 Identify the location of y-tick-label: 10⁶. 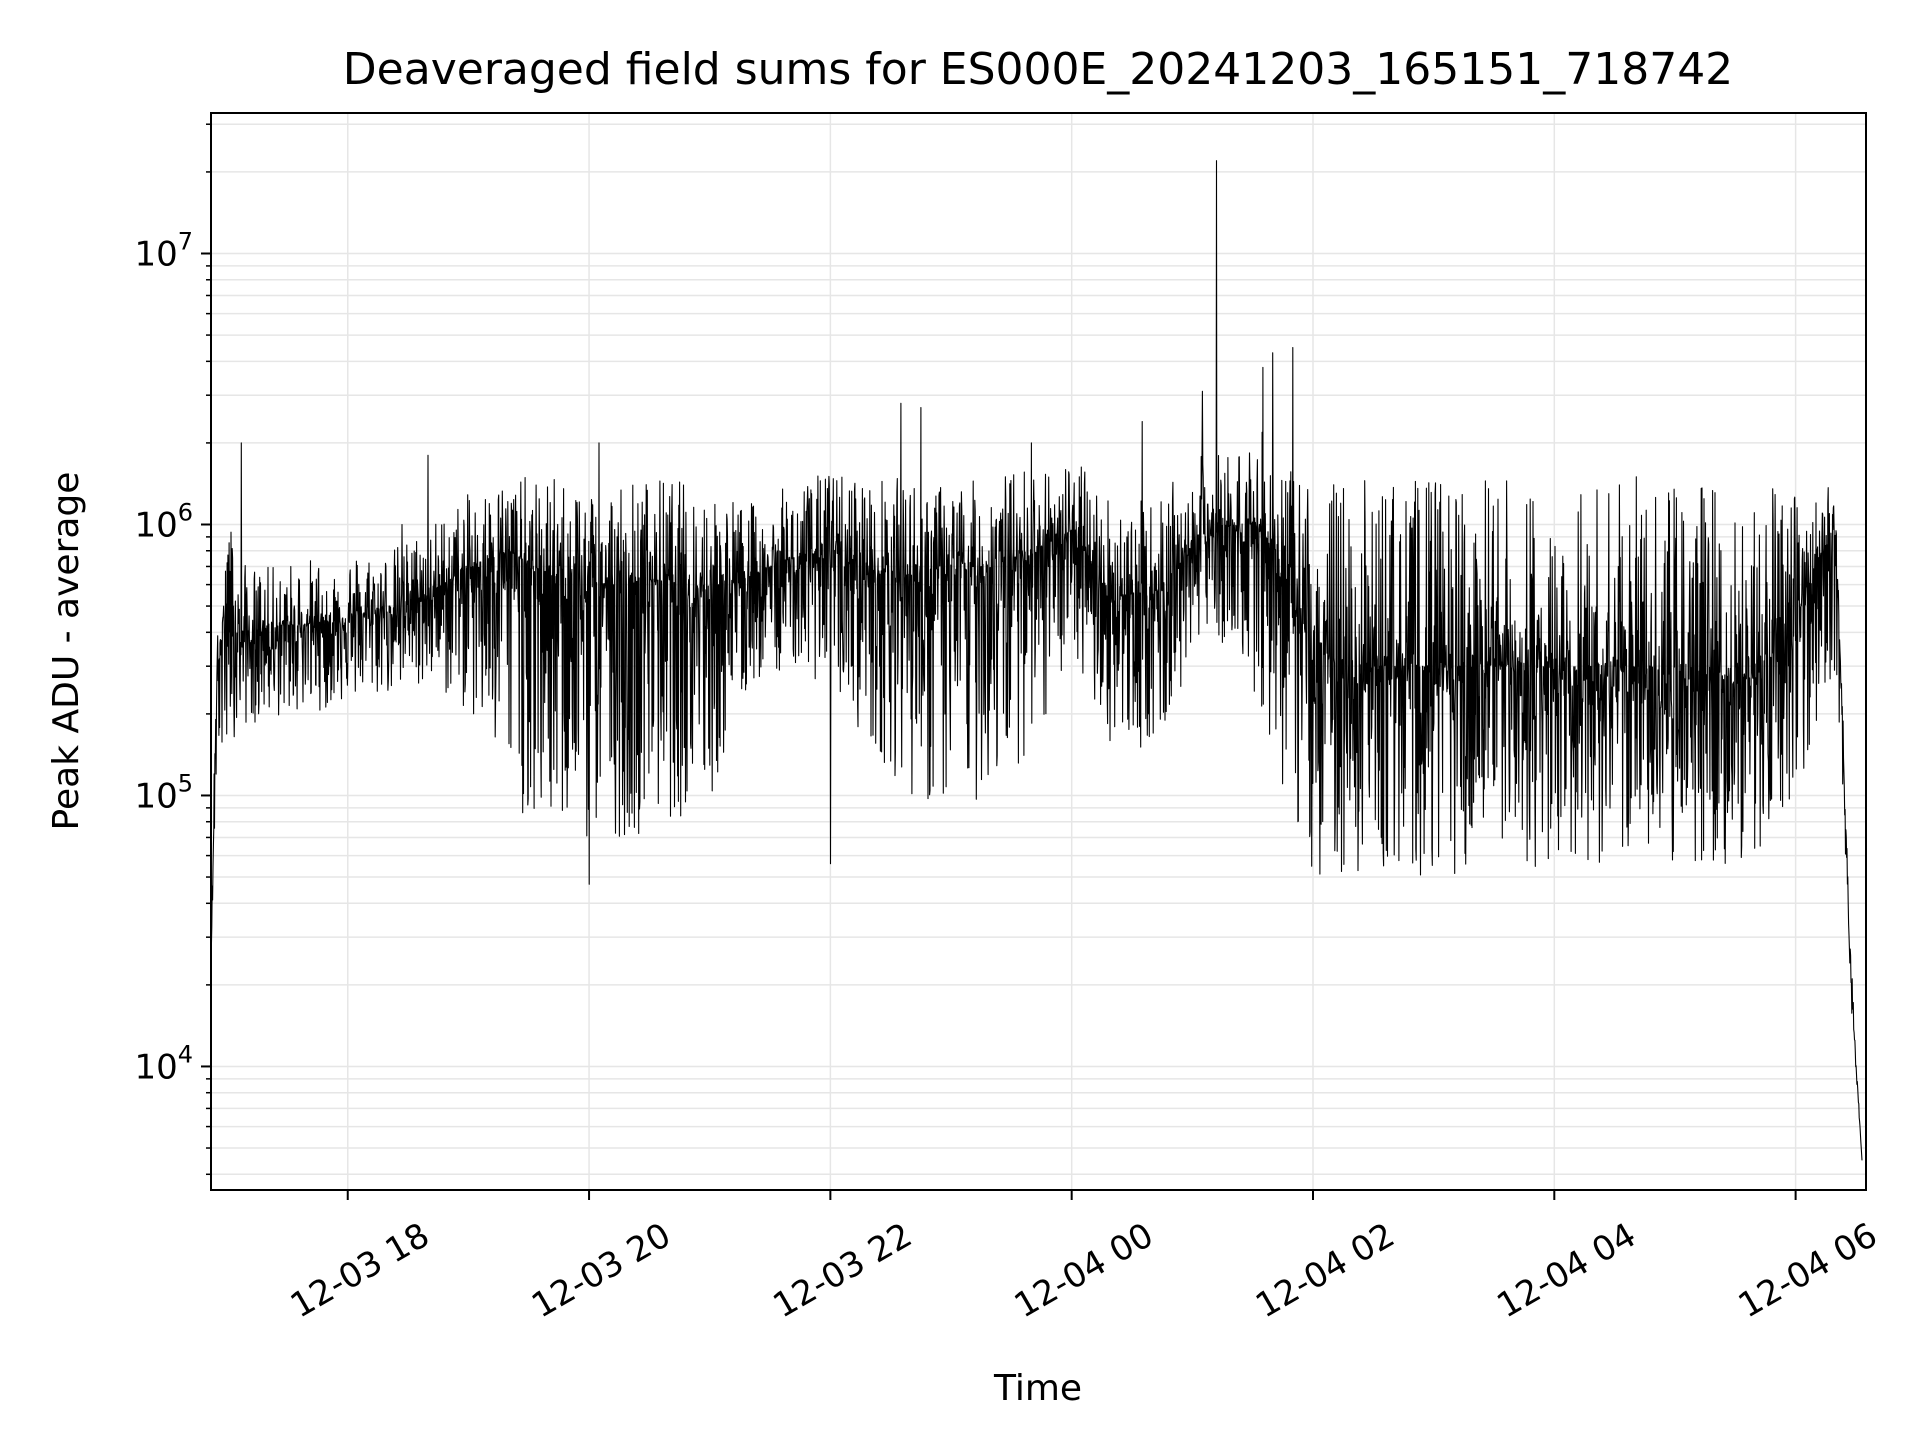
(163, 521).